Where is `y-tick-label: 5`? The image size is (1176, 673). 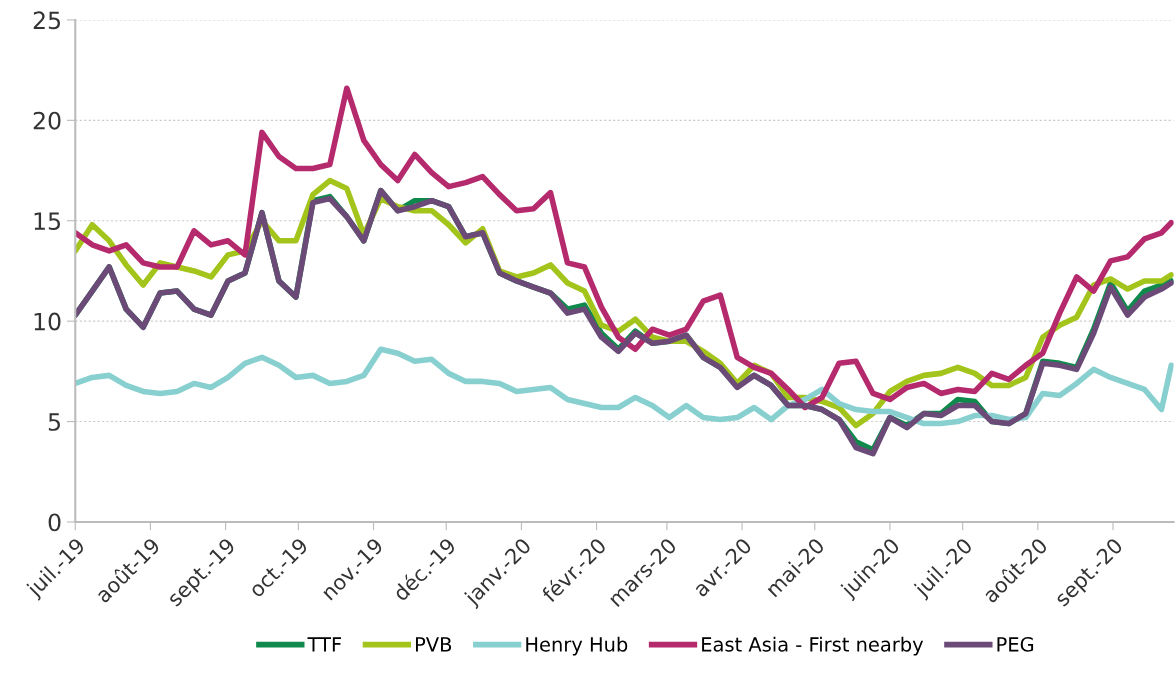
y-tick-label: 5 is located at coordinates (54, 422).